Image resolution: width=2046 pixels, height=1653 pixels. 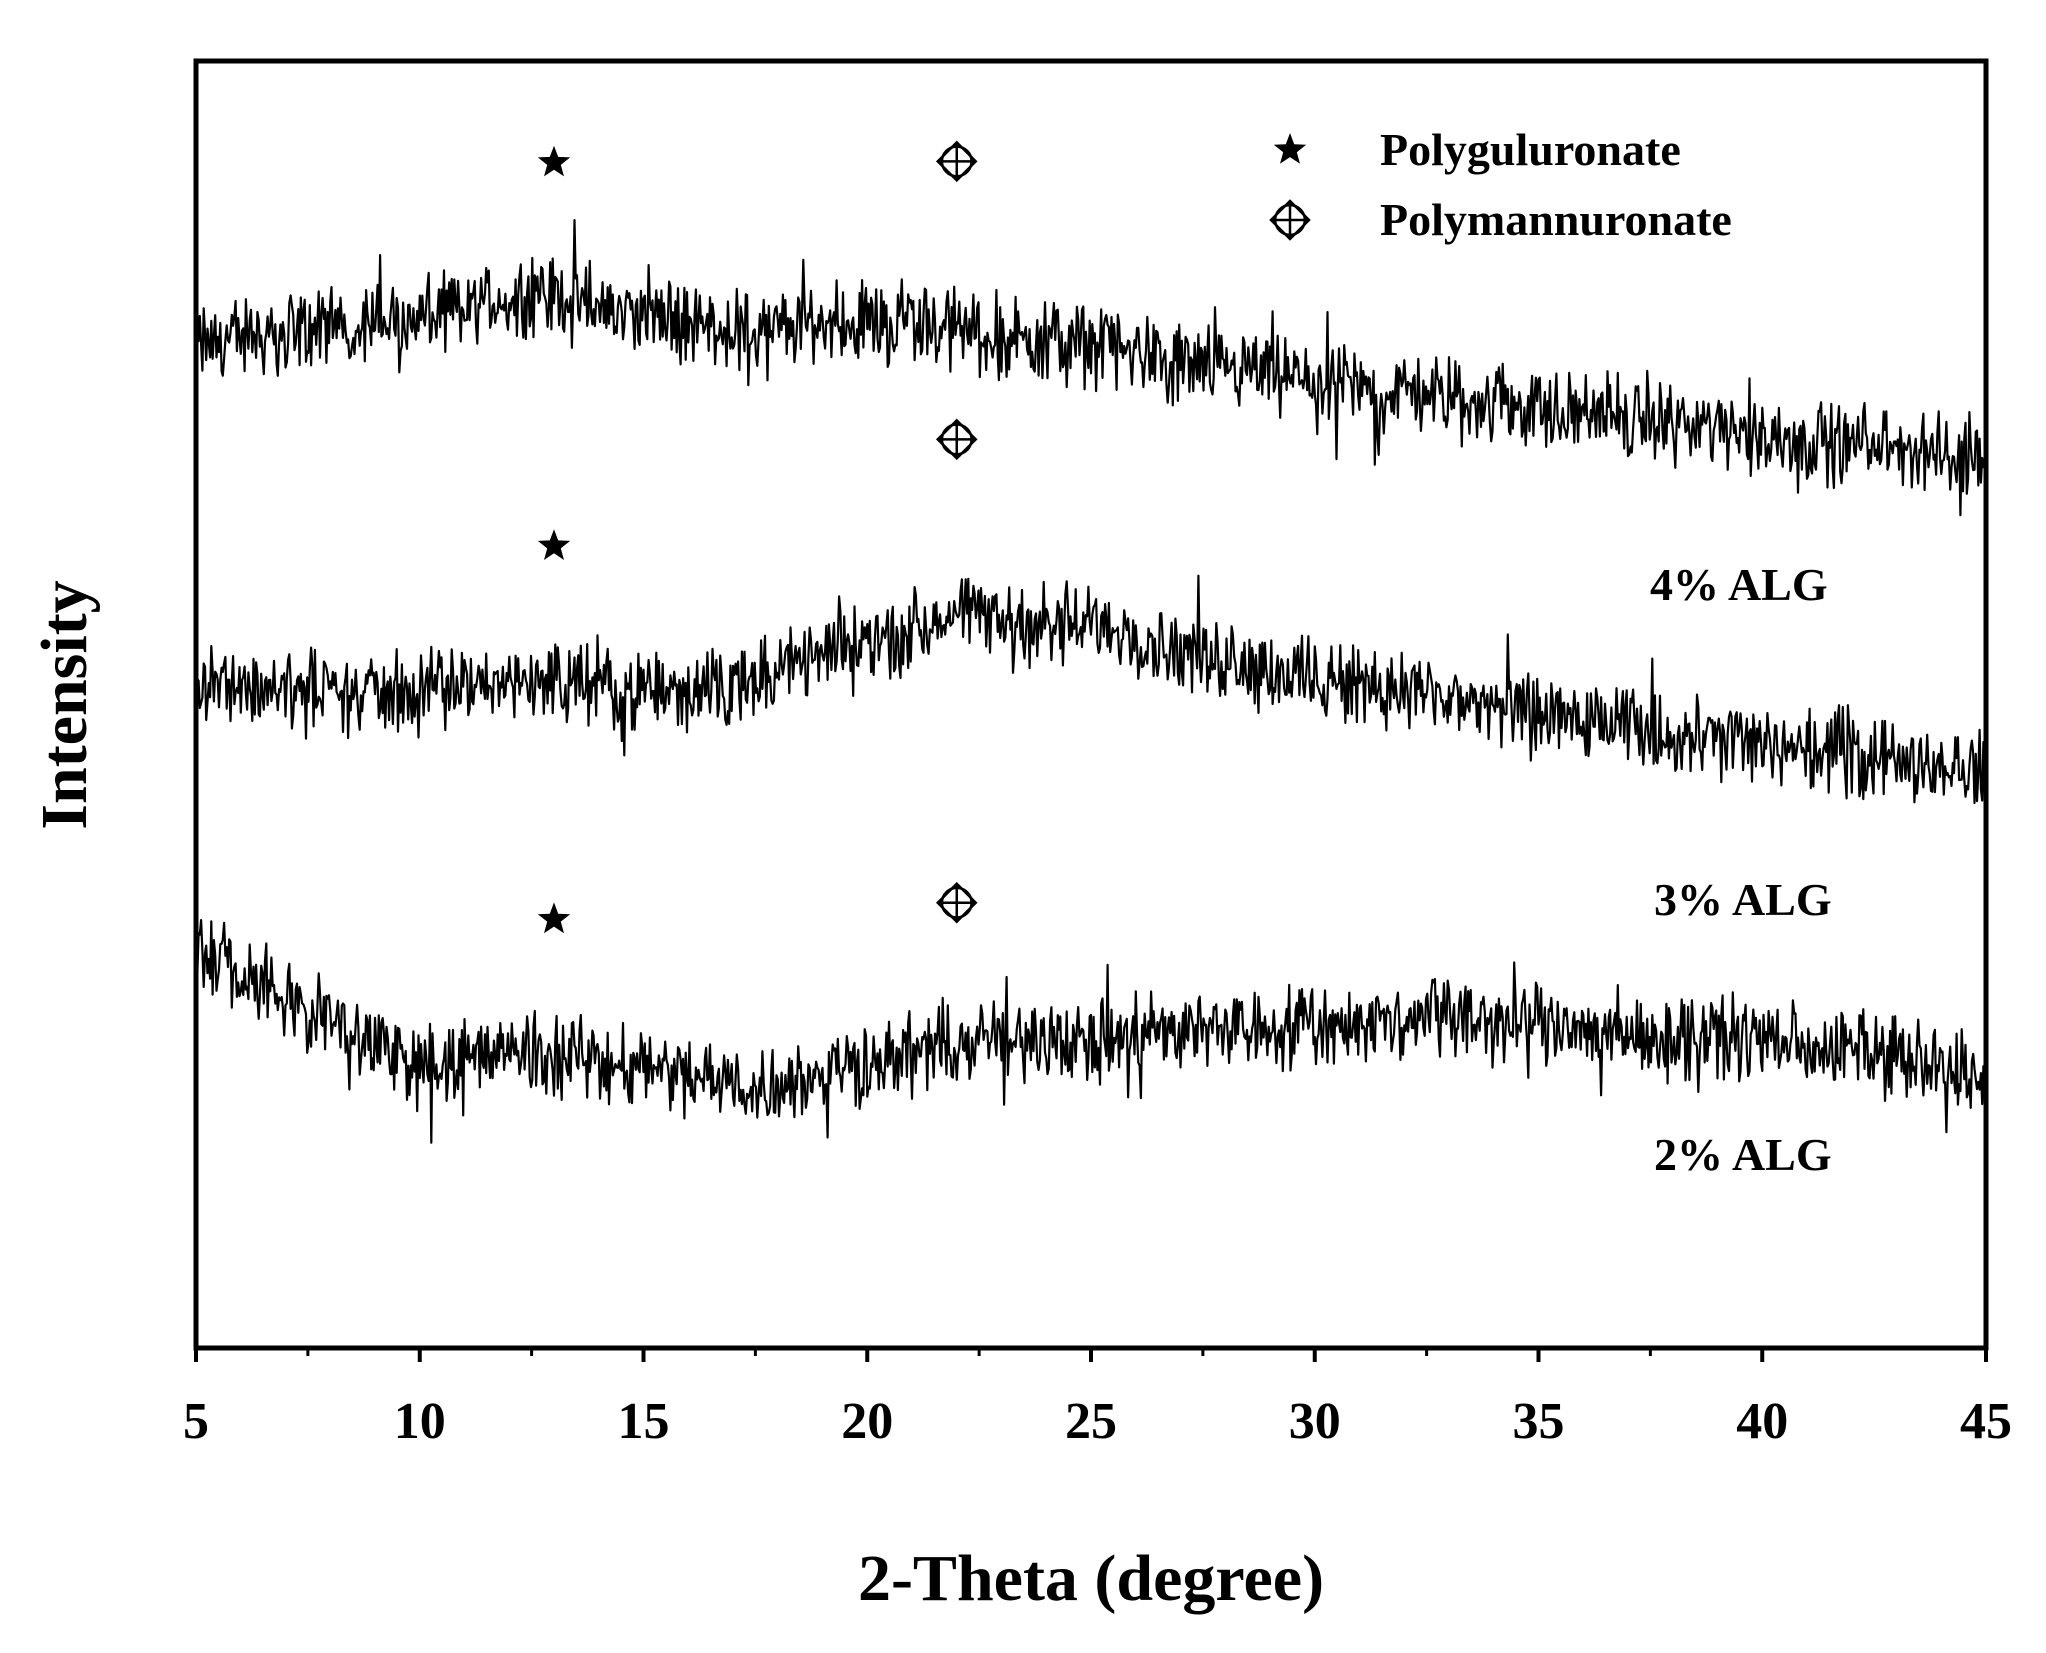 What do you see at coordinates (1762, 1421) in the screenshot?
I see `x-tick-label: 40` at bounding box center [1762, 1421].